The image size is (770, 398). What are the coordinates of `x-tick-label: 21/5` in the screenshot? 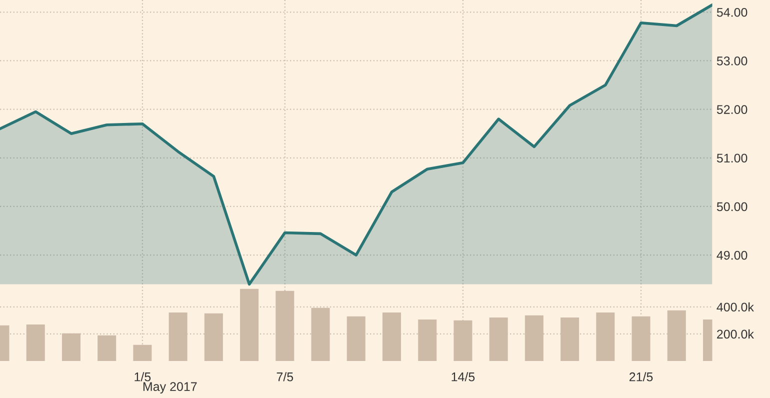 It's located at (641, 377).